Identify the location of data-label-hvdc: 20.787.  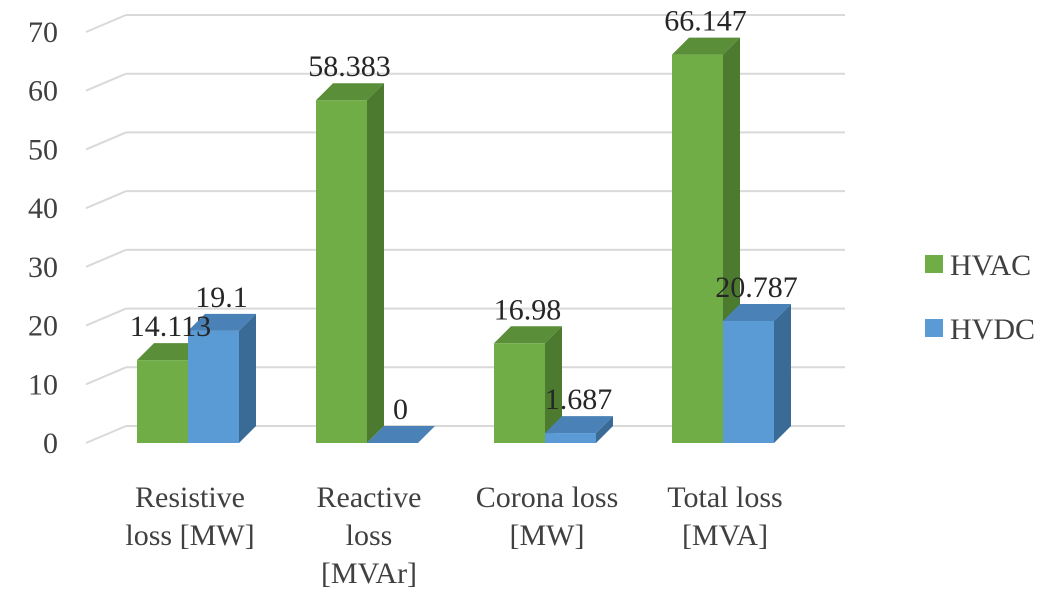
(756, 287).